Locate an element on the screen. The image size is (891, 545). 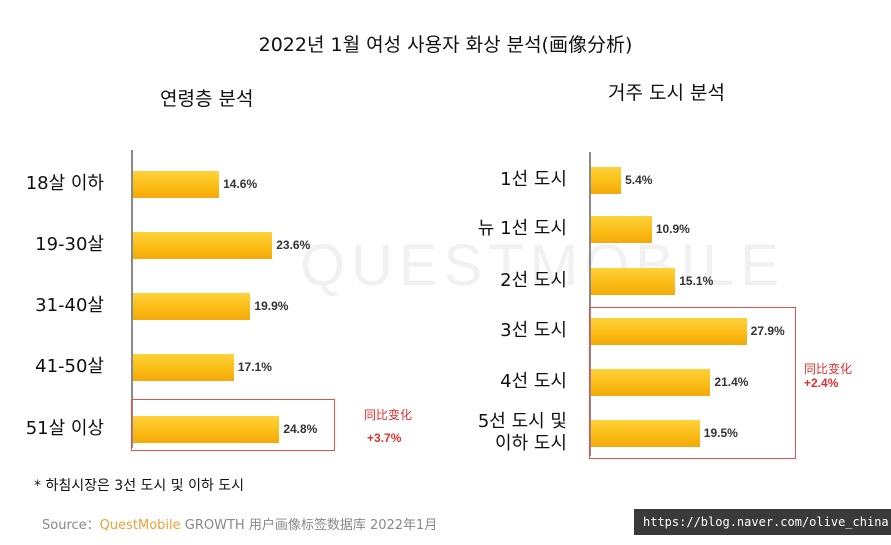
age-yoy-value: +3.7% is located at coordinates (384, 438).